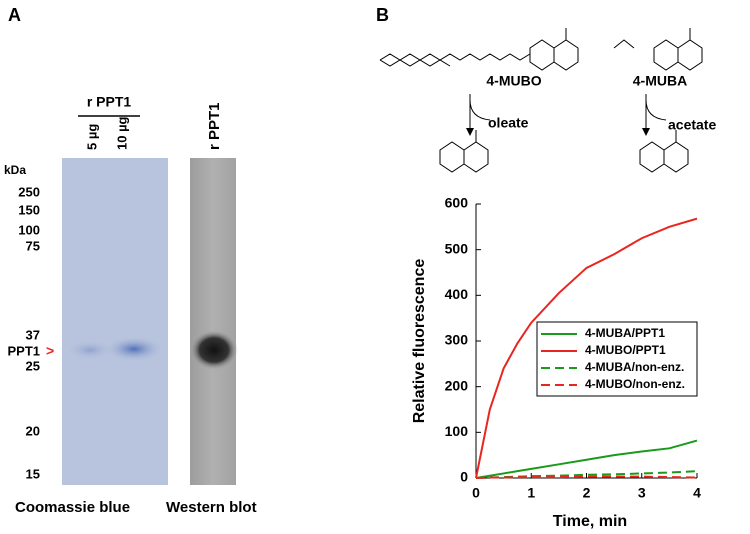  What do you see at coordinates (115, 321) in the screenshot?
I see `coomassie-gel` at bounding box center [115, 321].